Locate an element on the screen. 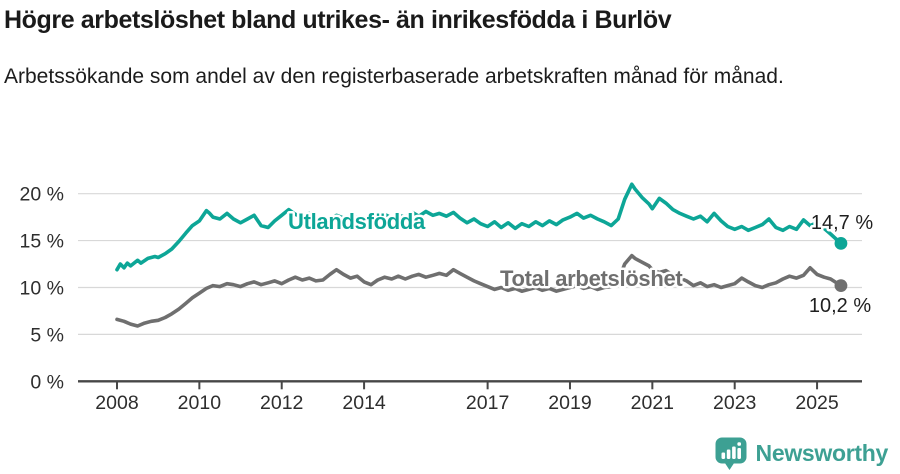 This screenshot has width=900, height=474. x-axis-tick-label: 2008 is located at coordinates (116, 403).